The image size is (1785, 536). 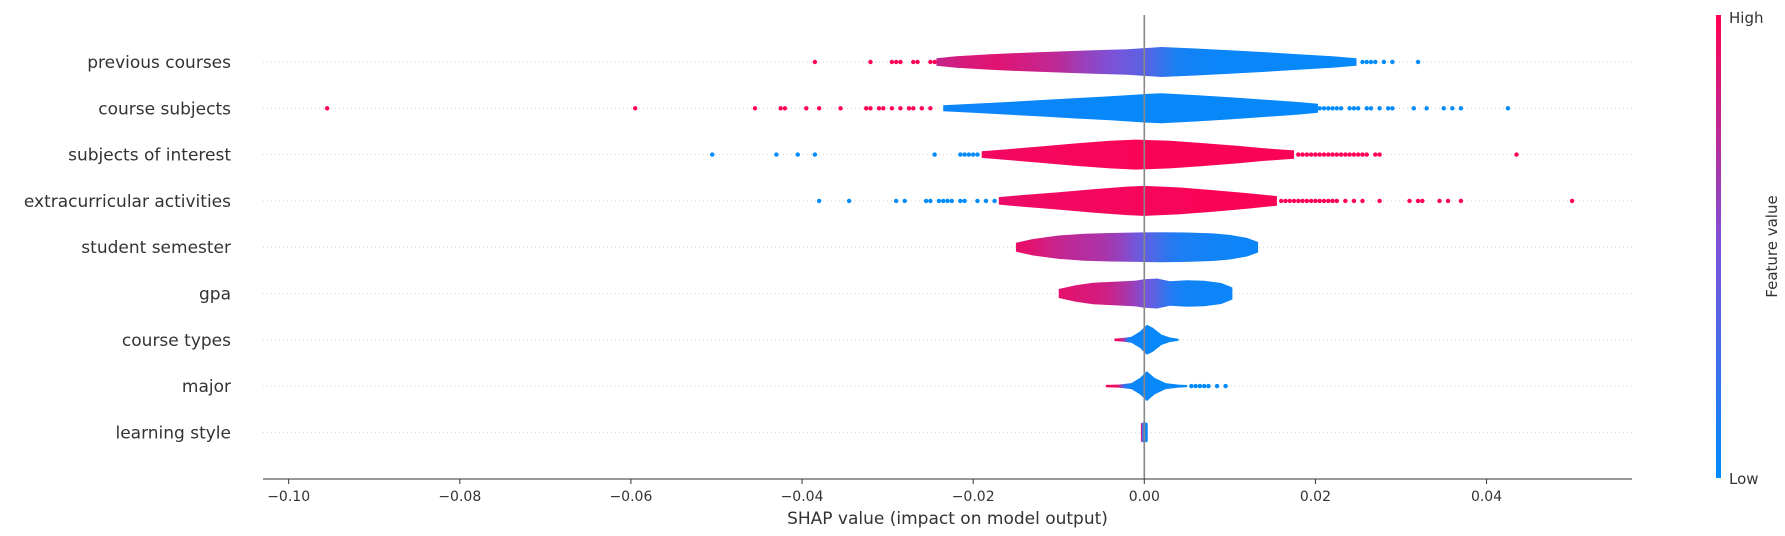 I want to click on colorbar-low-label: Low, so click(x=1744, y=479).